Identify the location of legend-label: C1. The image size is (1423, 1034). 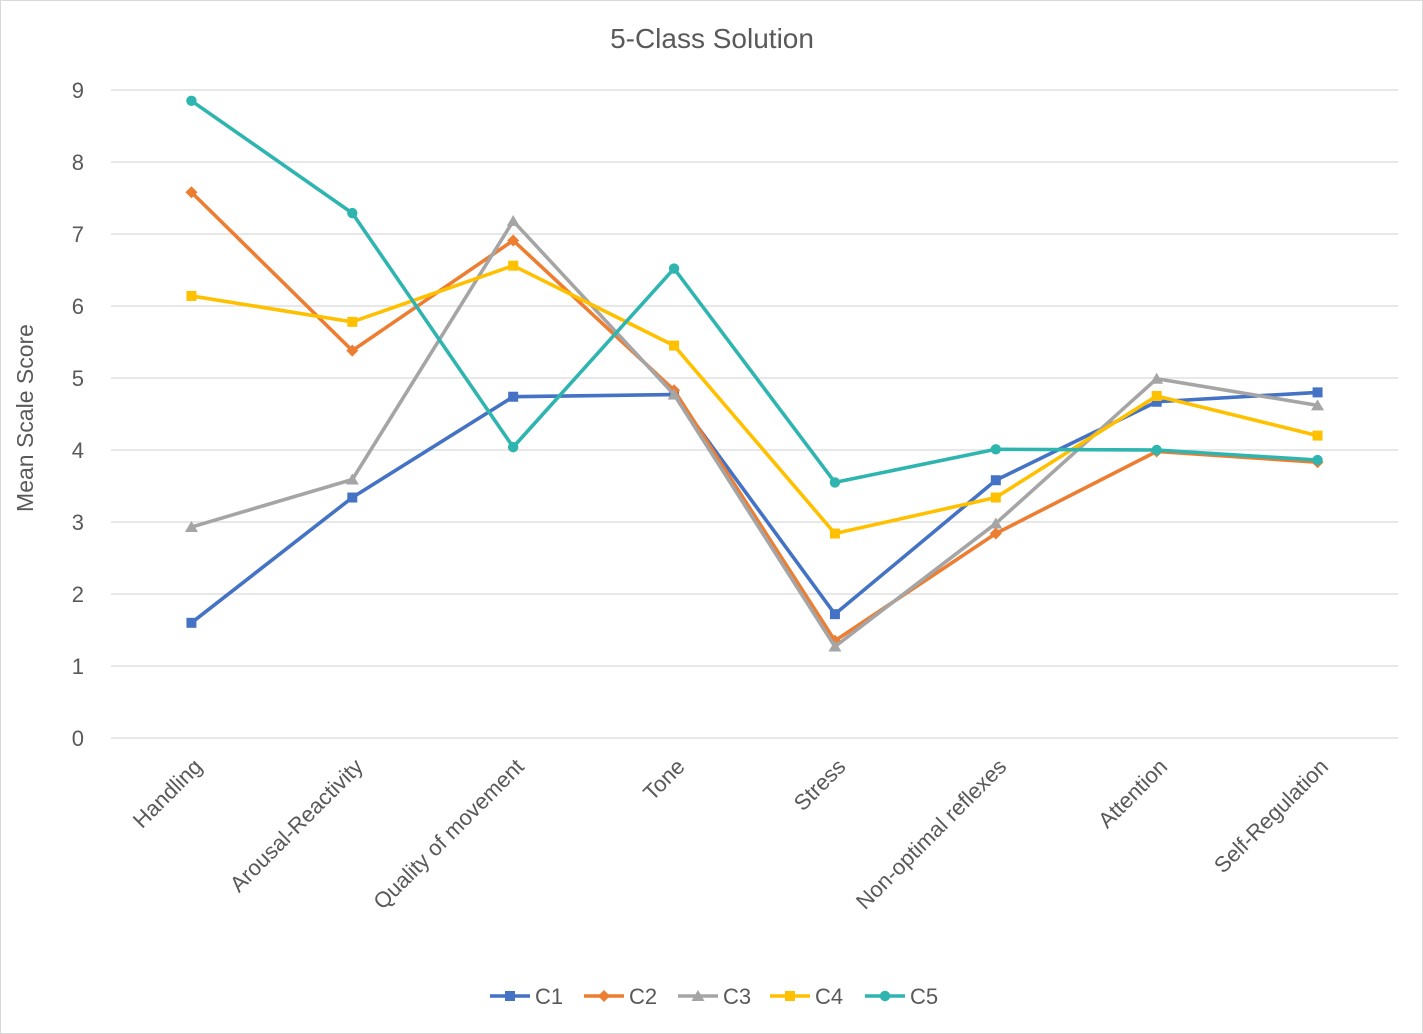
(549, 996).